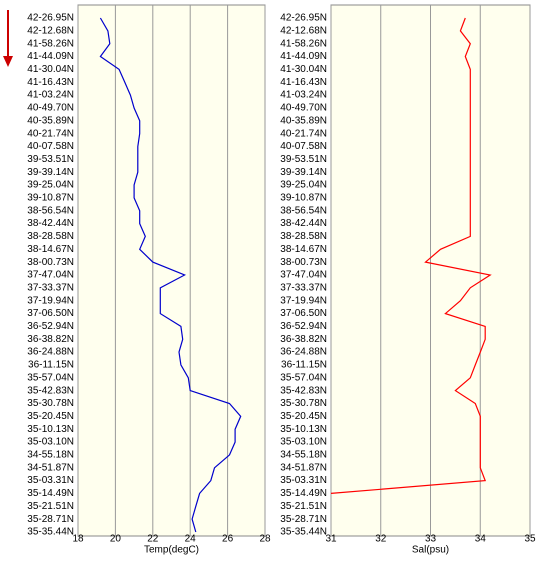 The width and height of the screenshot is (543, 563). What do you see at coordinates (78, 539) in the screenshot?
I see `x-tick-label: 18` at bounding box center [78, 539].